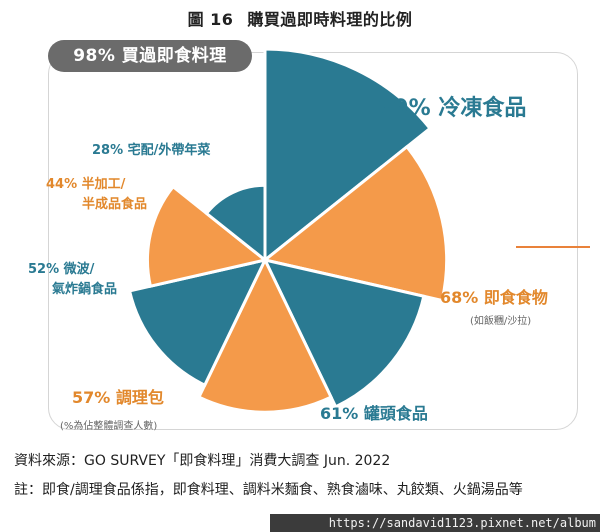  I want to click on watermark: https://sandavid1123.pixnet.net/album, so click(435, 523).